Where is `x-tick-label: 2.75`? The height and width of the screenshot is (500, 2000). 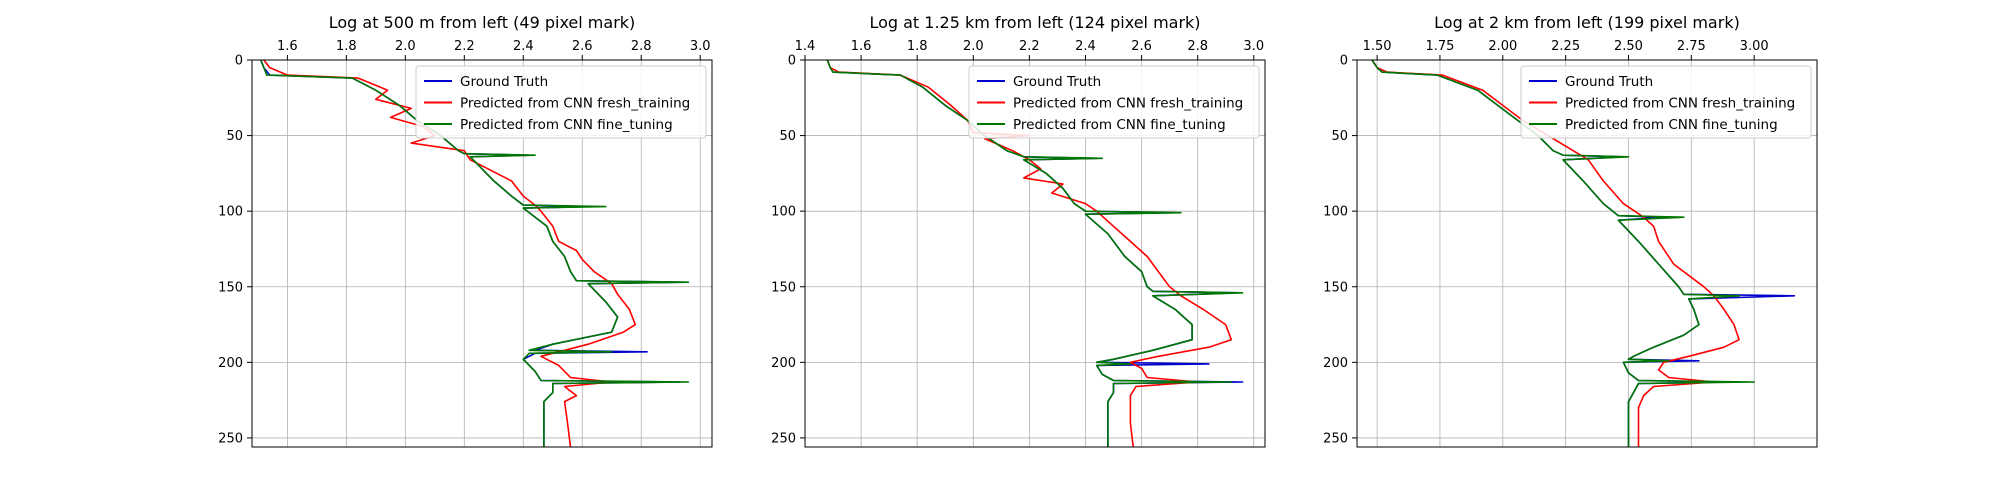
x-tick-label: 2.75 is located at coordinates (1691, 46).